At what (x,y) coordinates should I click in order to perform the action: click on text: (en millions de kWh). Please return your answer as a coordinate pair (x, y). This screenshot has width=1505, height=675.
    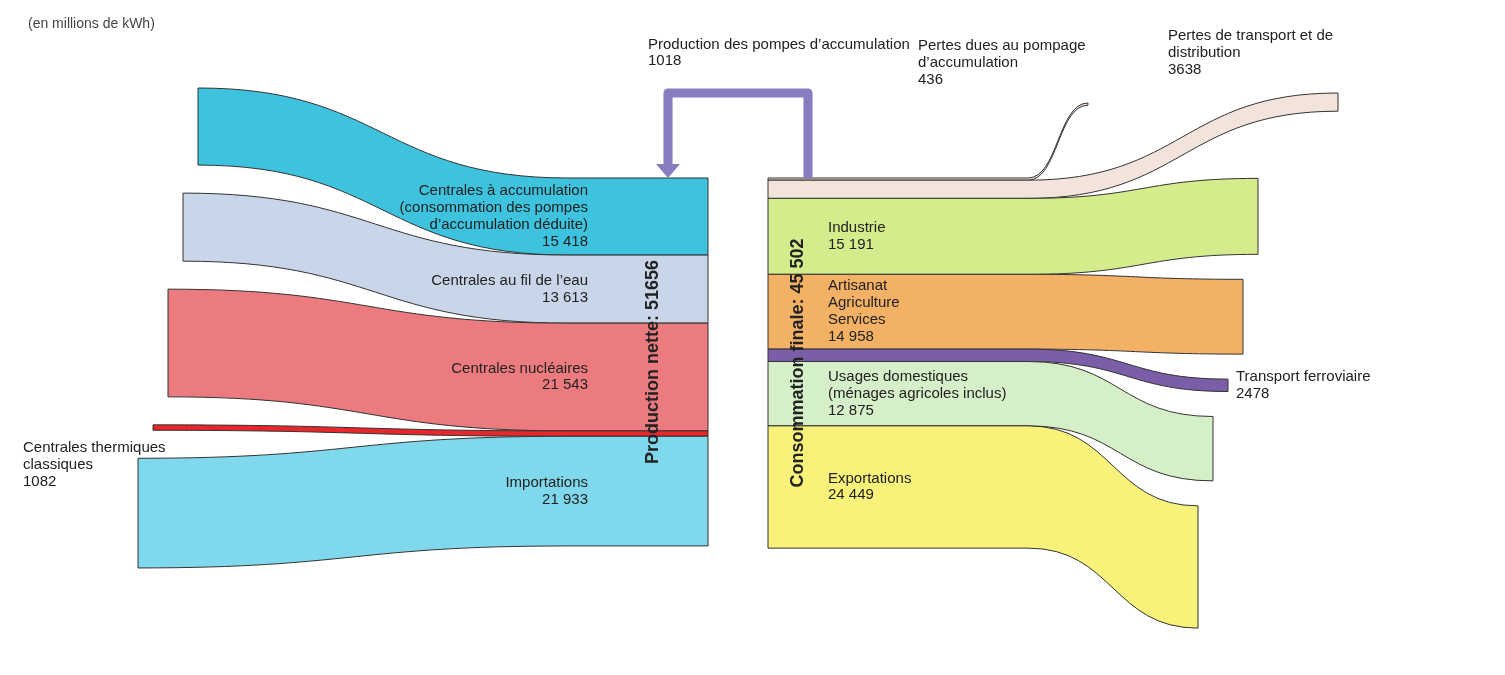
    Looking at the image, I should click on (91, 23).